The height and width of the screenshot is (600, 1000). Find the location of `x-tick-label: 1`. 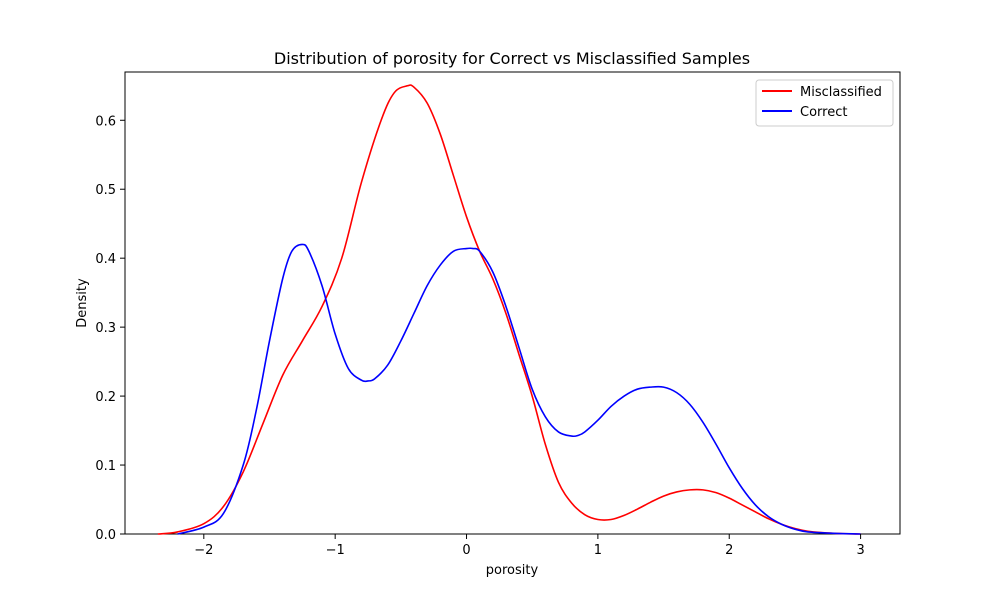

x-tick-label: 1 is located at coordinates (598, 550).